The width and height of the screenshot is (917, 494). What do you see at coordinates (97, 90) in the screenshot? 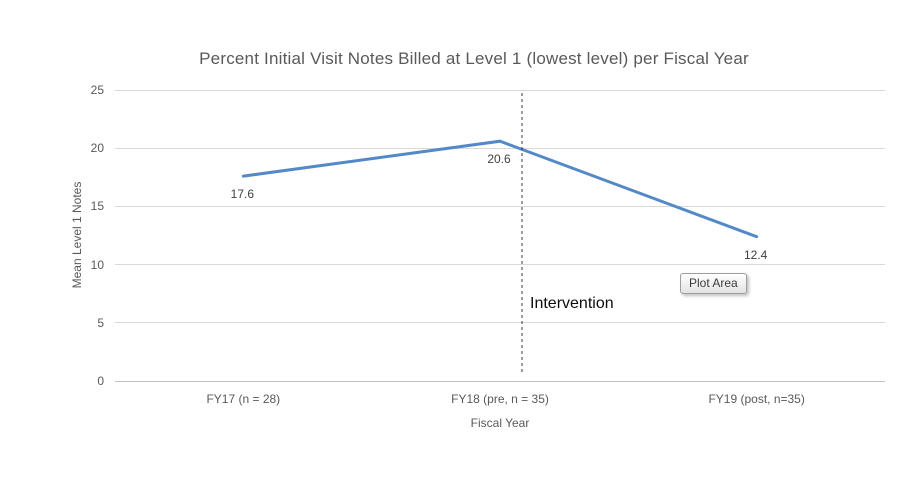
I see `y-tick-label-25: 25` at bounding box center [97, 90].